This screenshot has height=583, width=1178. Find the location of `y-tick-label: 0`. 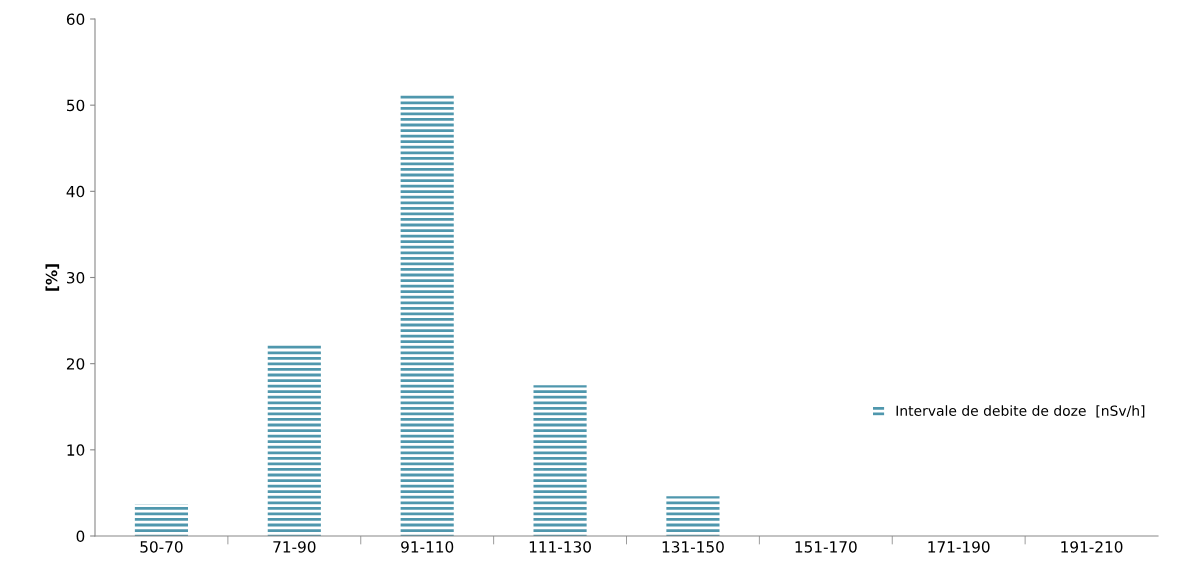

y-tick-label: 0 is located at coordinates (80, 536).